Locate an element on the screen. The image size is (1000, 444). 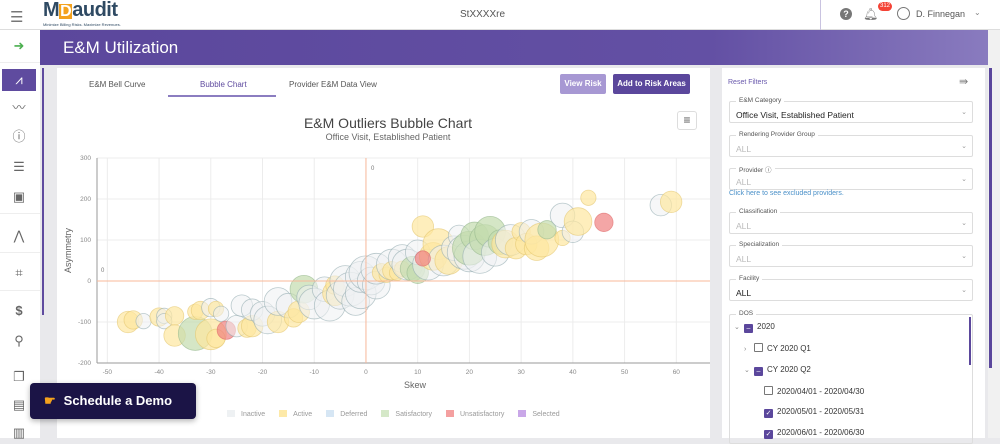
page-header: E&M Utilization is located at coordinates (520, 47).